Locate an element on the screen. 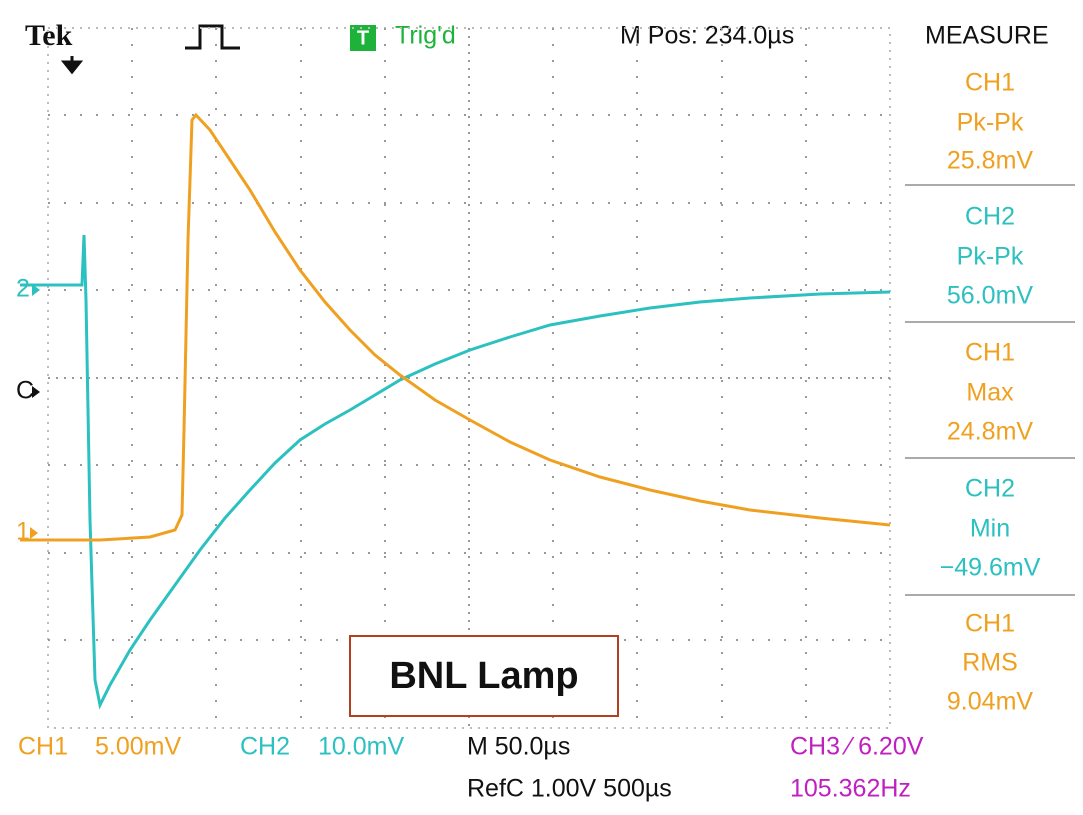  trigger-status: Trig'd is located at coordinates (425, 36).